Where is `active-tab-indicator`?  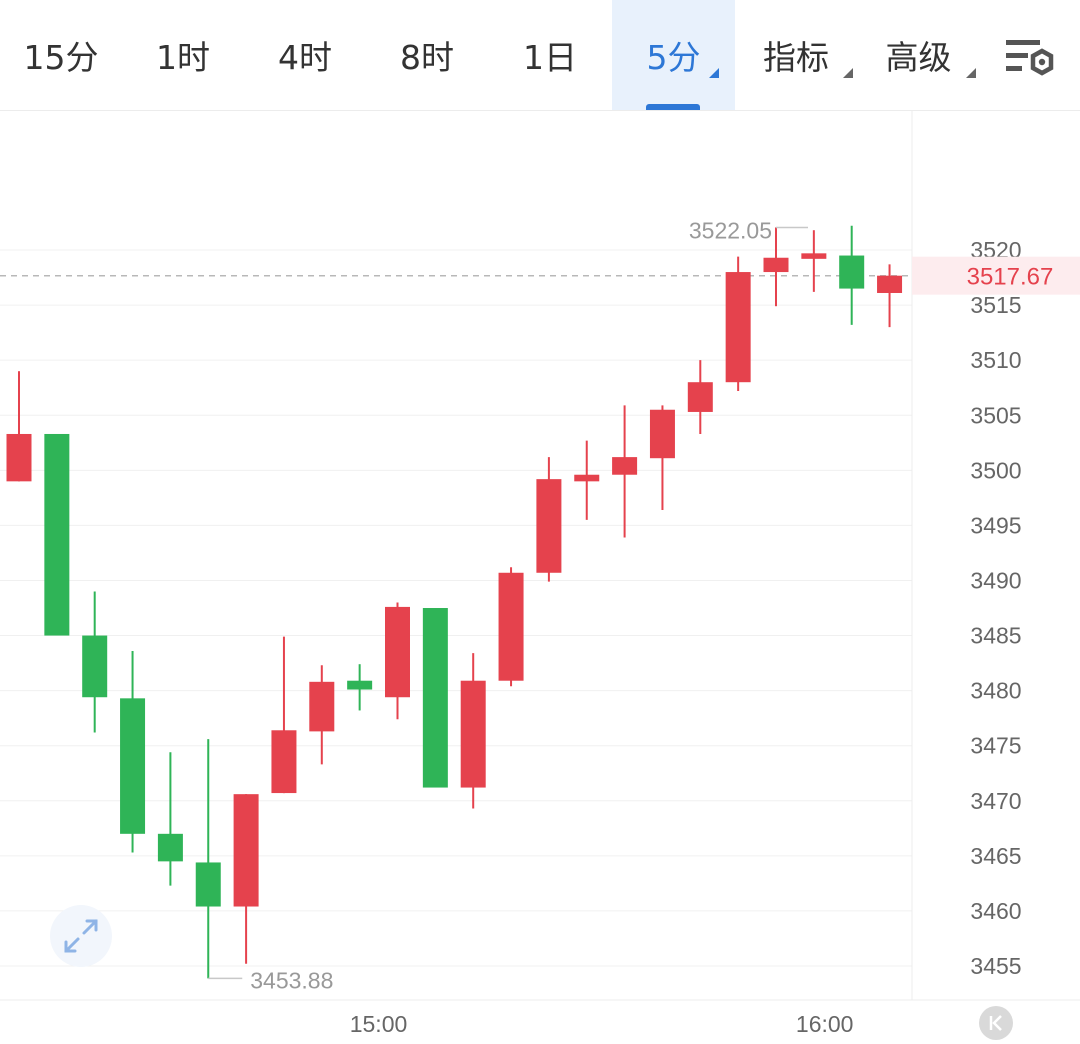 active-tab-indicator is located at coordinates (673, 107).